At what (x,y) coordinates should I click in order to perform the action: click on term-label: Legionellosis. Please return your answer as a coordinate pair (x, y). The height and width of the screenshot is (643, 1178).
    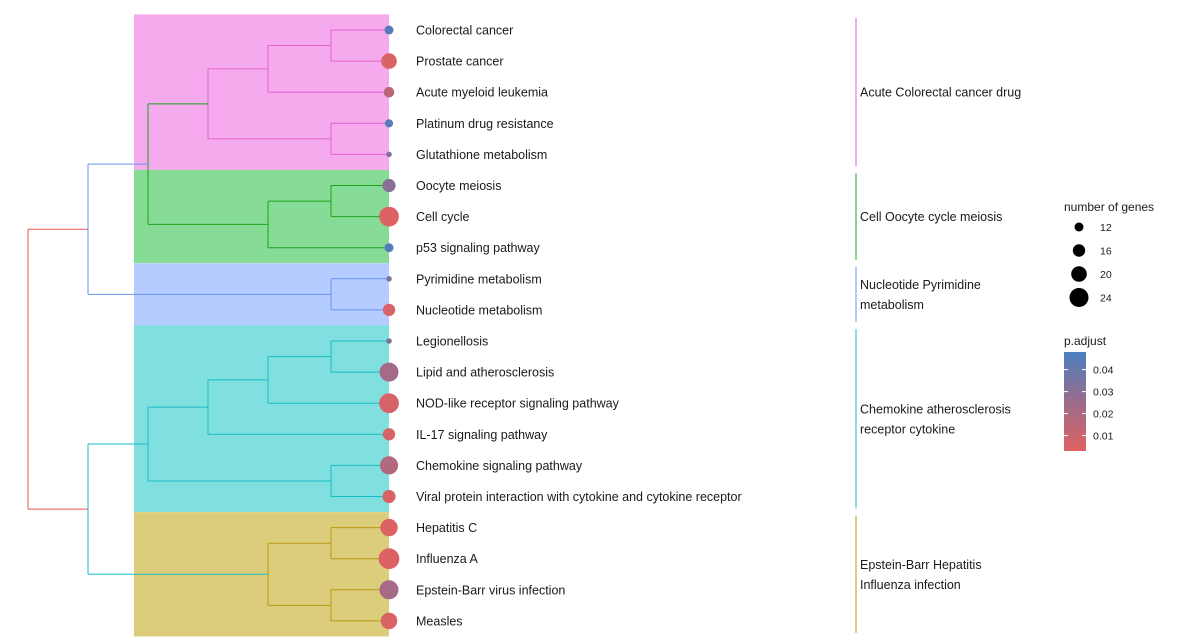
    Looking at the image, I should click on (452, 342).